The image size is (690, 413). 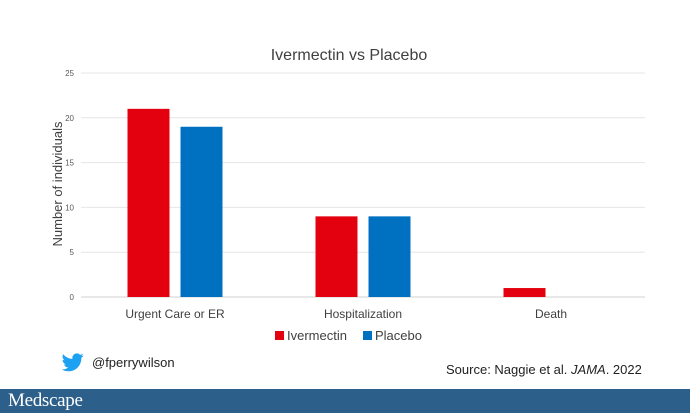 I want to click on y-tick-label: 20, so click(x=69, y=118).